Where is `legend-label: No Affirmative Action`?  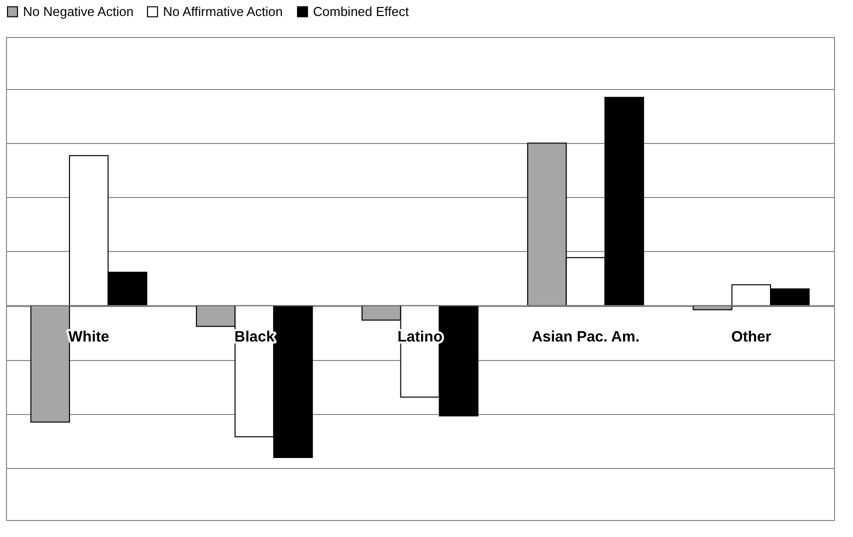 legend-label: No Affirmative Action is located at coordinates (223, 11).